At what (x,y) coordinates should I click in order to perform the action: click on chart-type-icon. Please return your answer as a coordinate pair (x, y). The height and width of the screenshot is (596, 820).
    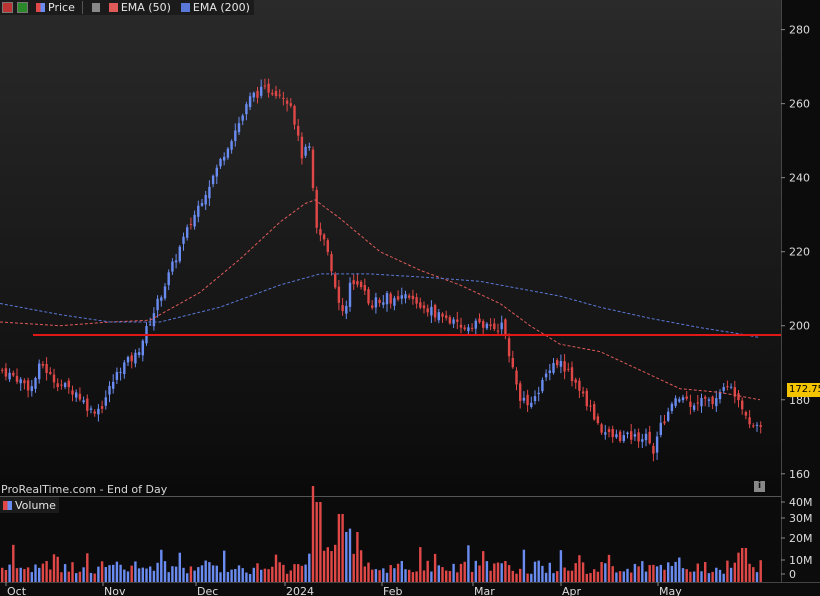
    Looking at the image, I should click on (7, 7).